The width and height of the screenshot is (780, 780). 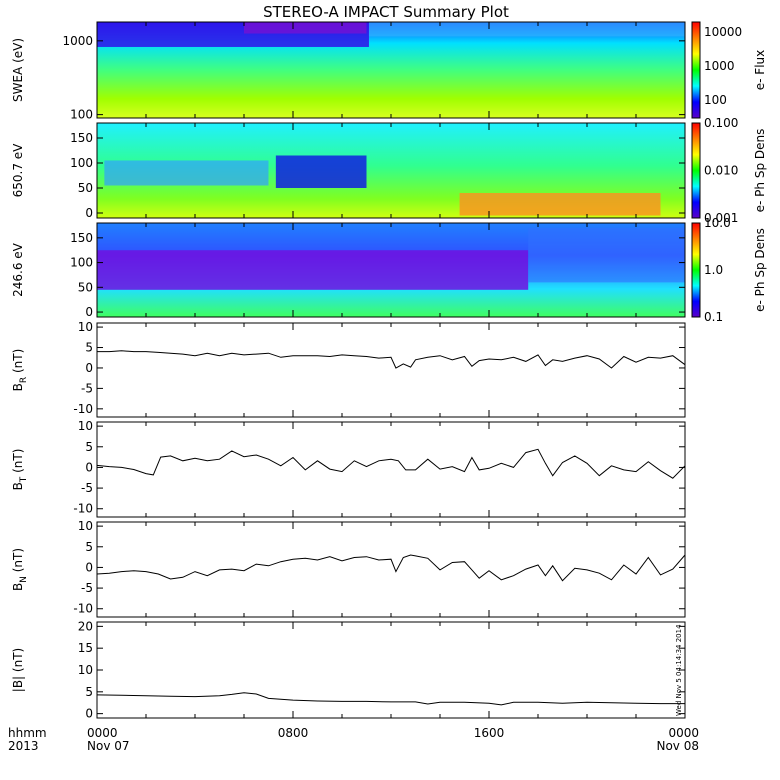 What do you see at coordinates (677, 746) in the screenshot?
I see `time-tick-date: Nov 08` at bounding box center [677, 746].